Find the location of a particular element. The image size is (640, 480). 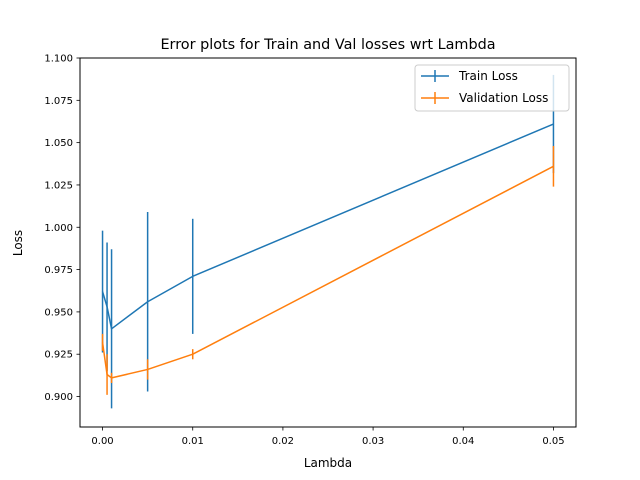

y-tick-label: 0.925 is located at coordinates (58, 355).